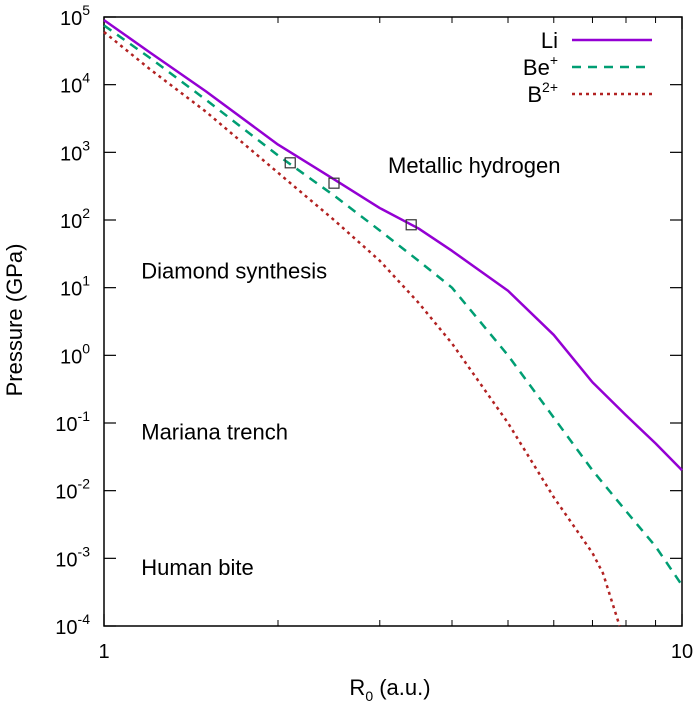 The height and width of the screenshot is (704, 700). What do you see at coordinates (474, 165) in the screenshot?
I see `annotation-label: Metallic hydrogen` at bounding box center [474, 165].